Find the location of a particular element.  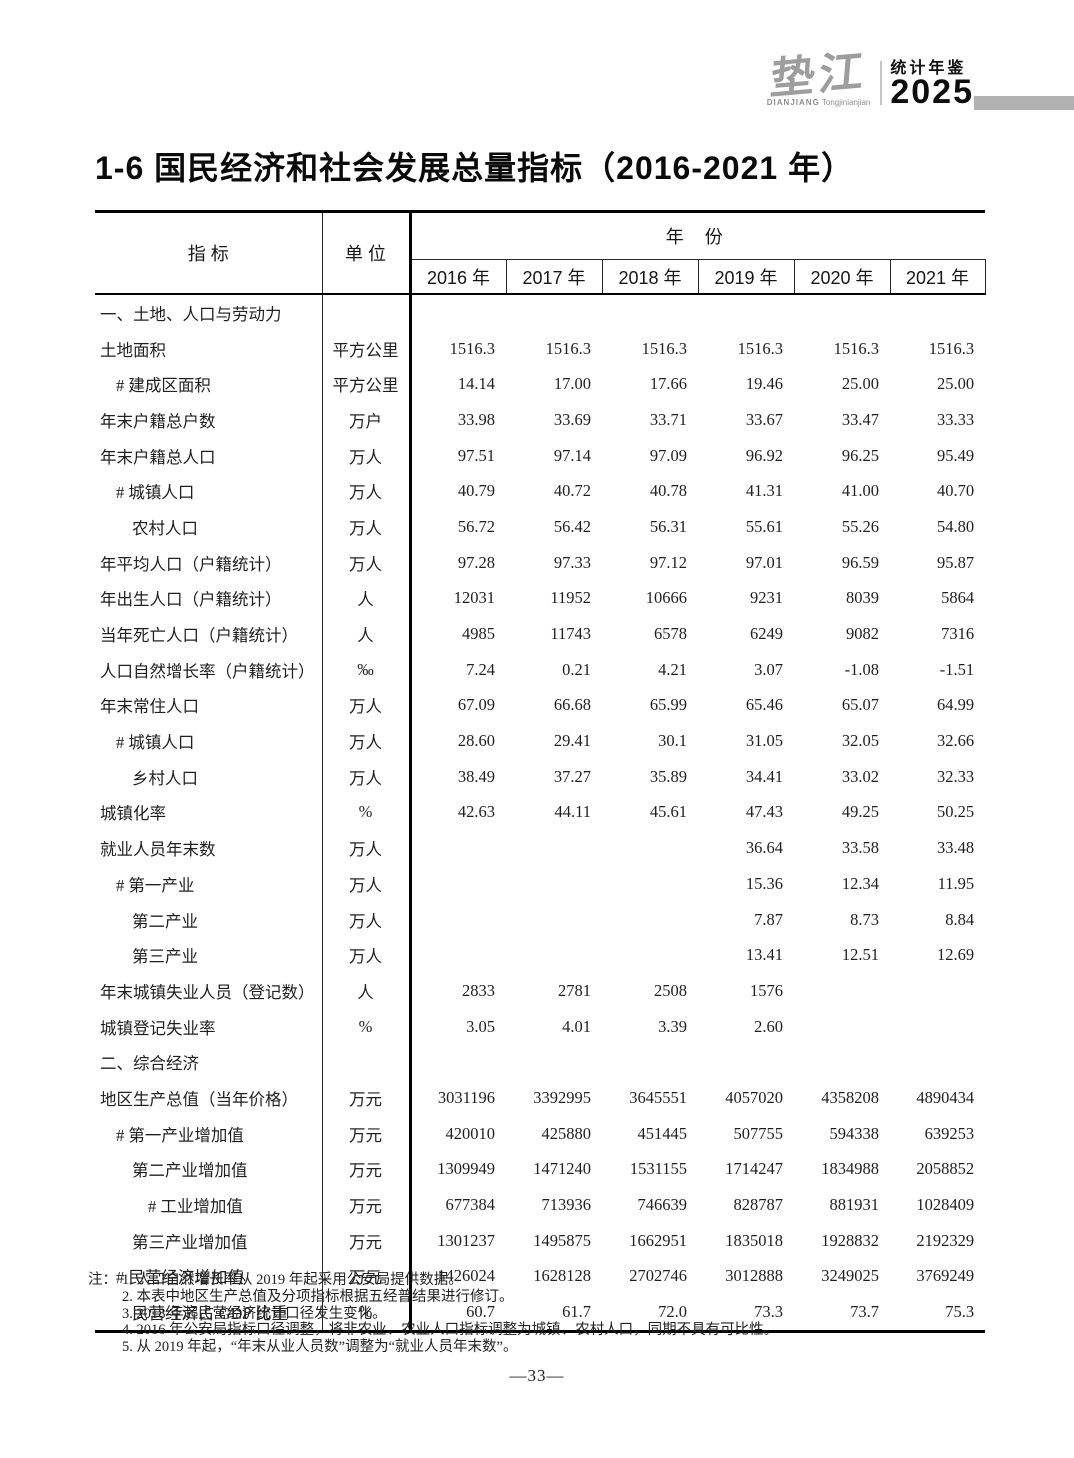

row-value: 420010 is located at coordinates (470, 1133).